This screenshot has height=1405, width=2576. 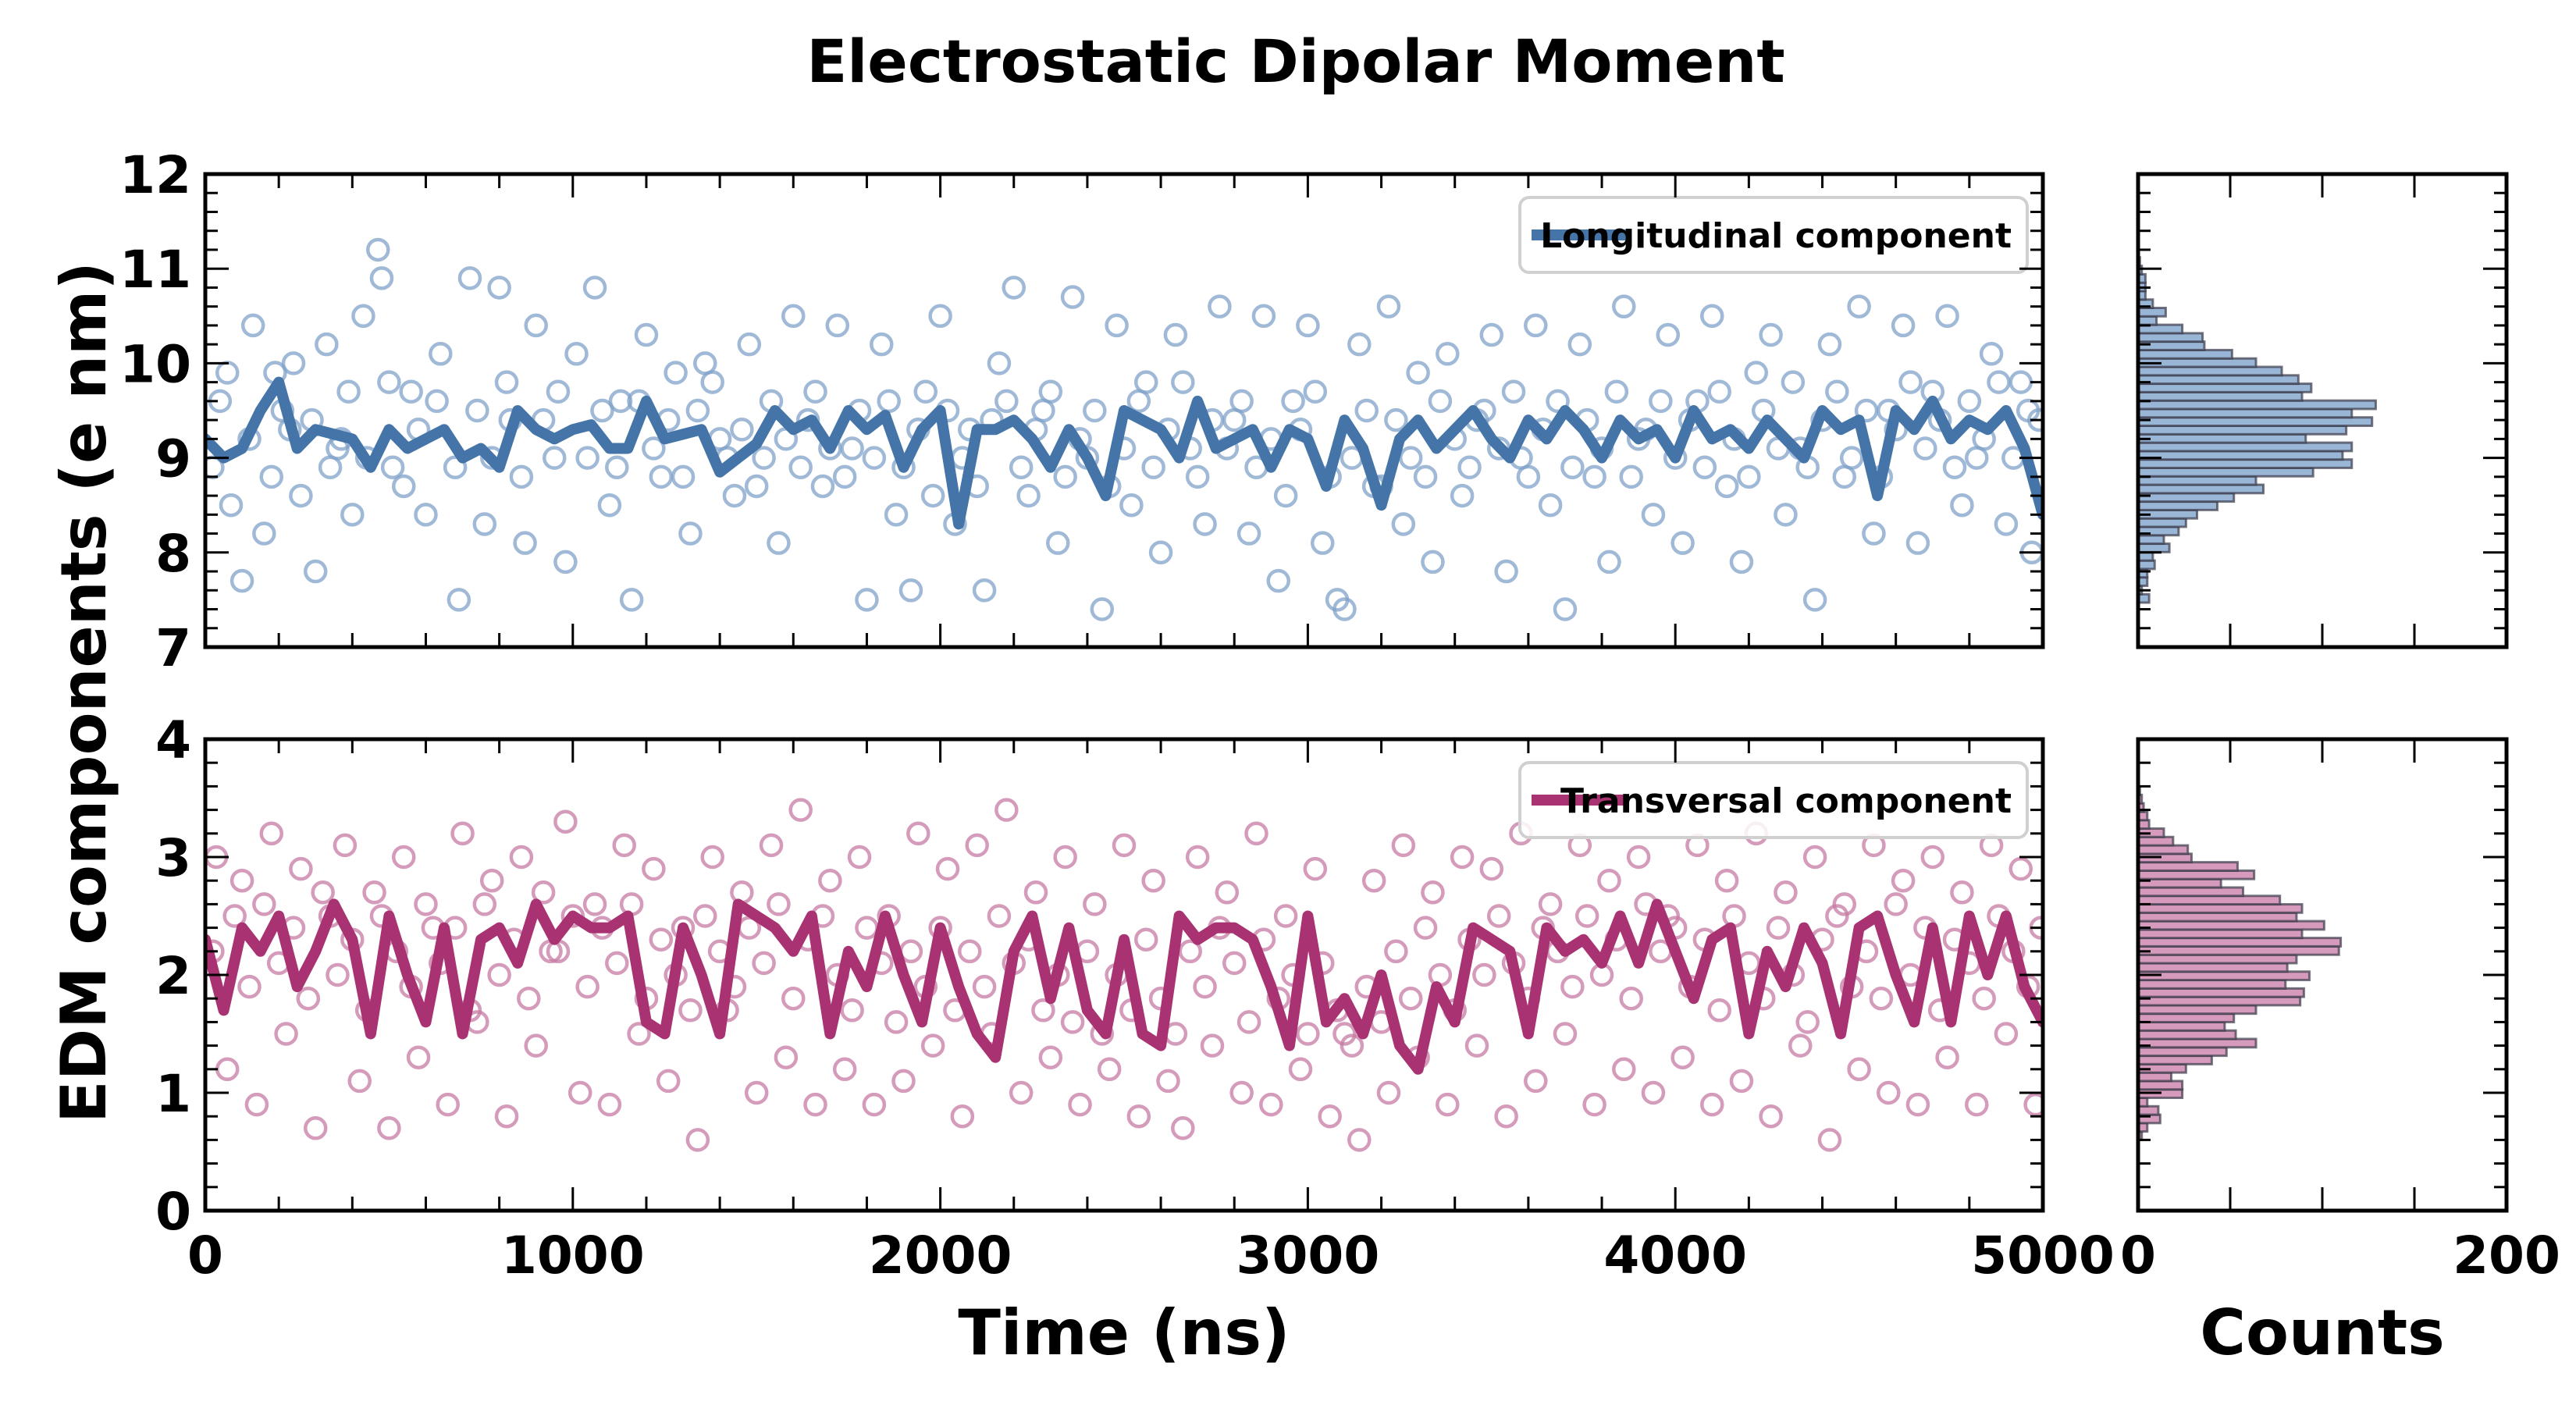 I want to click on top-histogram-frame, so click(x=2322, y=411).